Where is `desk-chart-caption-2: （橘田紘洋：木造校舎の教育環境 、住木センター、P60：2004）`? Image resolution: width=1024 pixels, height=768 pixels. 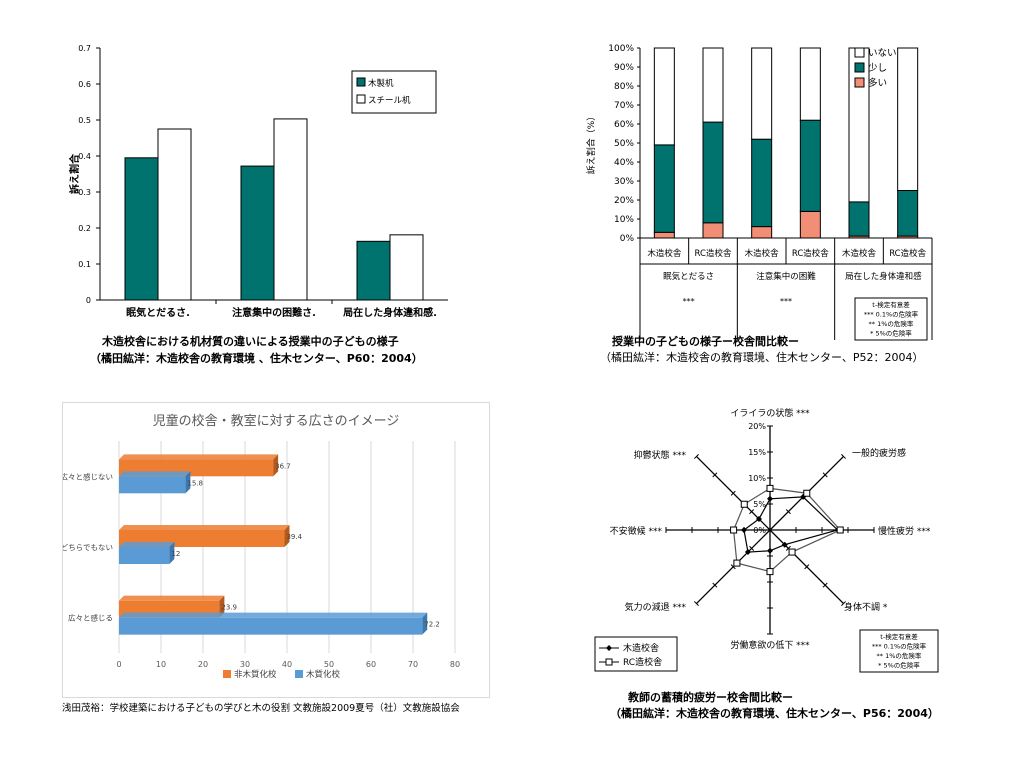 desk-chart-caption-2: （橘田紘洋：木造校舎の教育環境 、住木センター、P60：2004） is located at coordinates (256, 358).